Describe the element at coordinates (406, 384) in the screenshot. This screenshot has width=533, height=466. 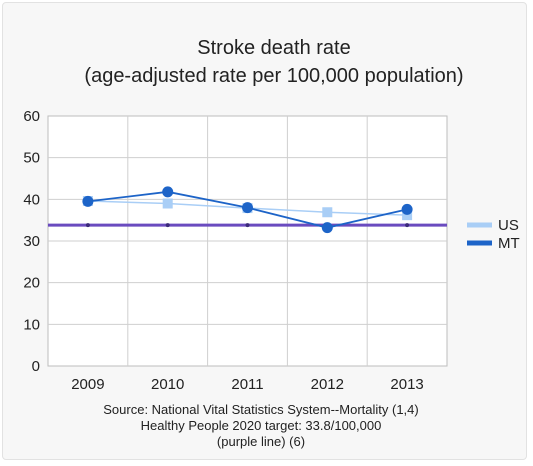
I see `x-tick-label: 2013` at that location.